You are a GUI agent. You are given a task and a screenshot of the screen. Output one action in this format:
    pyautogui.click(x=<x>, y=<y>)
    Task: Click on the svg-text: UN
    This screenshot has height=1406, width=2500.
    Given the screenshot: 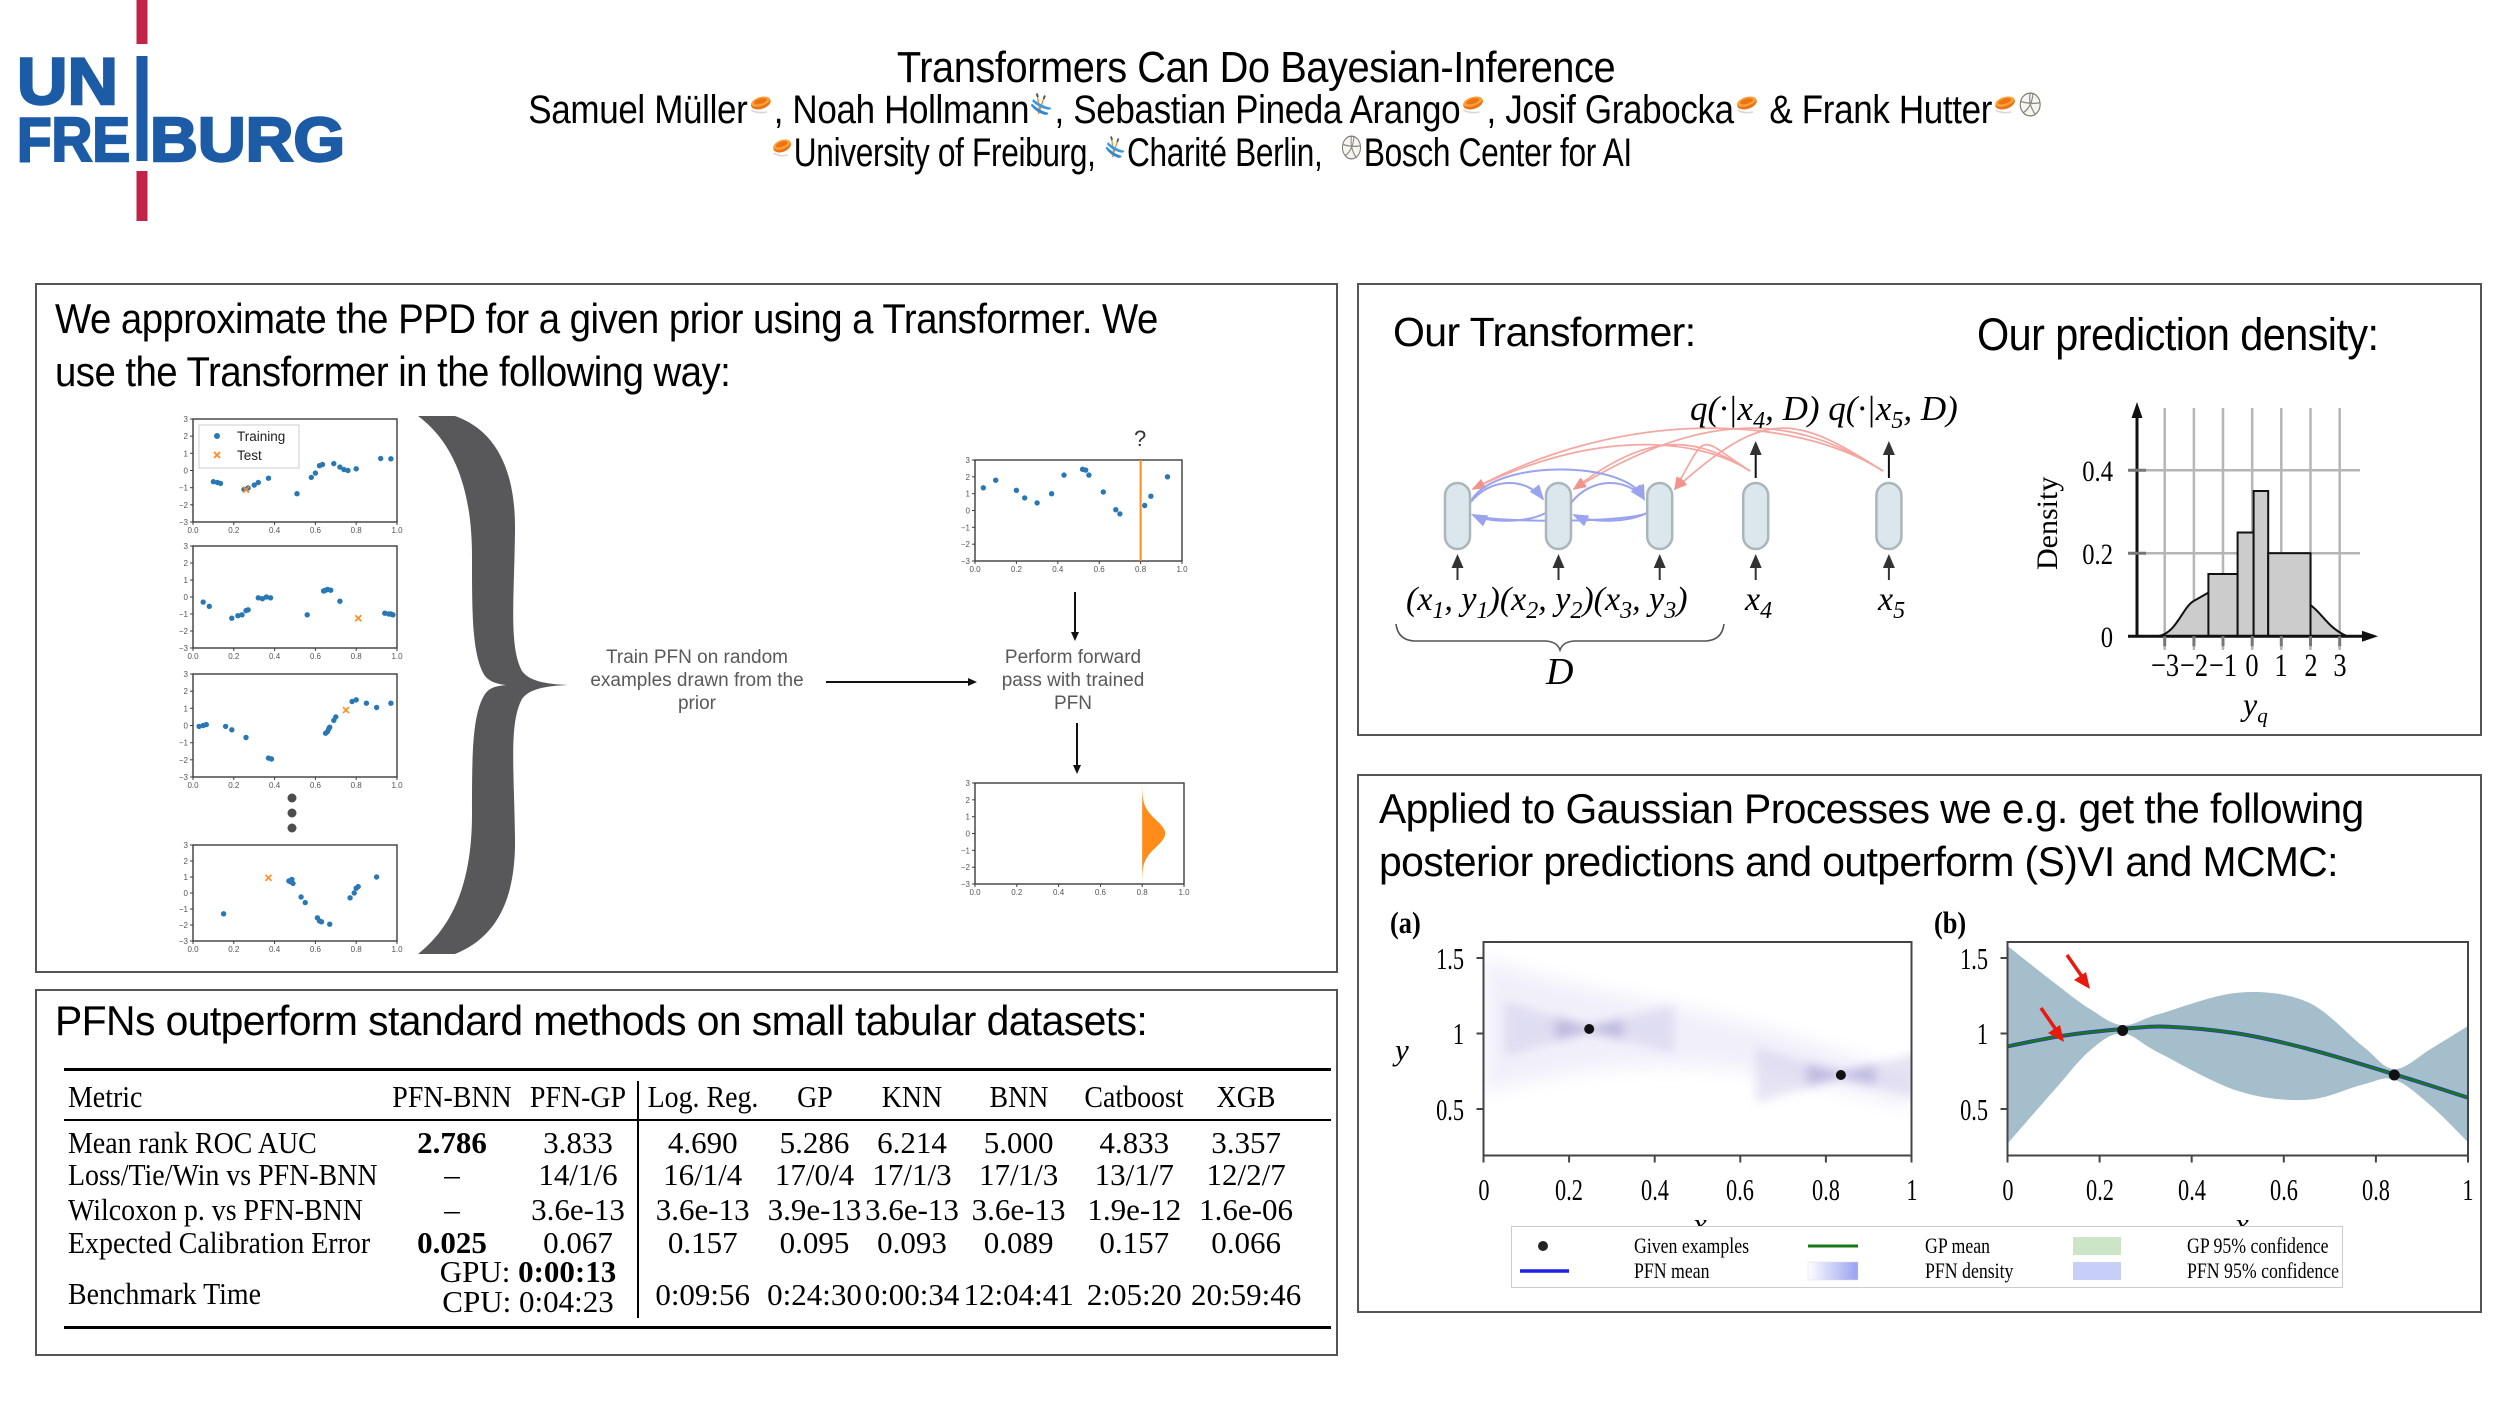 What is the action you would take?
    pyautogui.click(x=67, y=81)
    